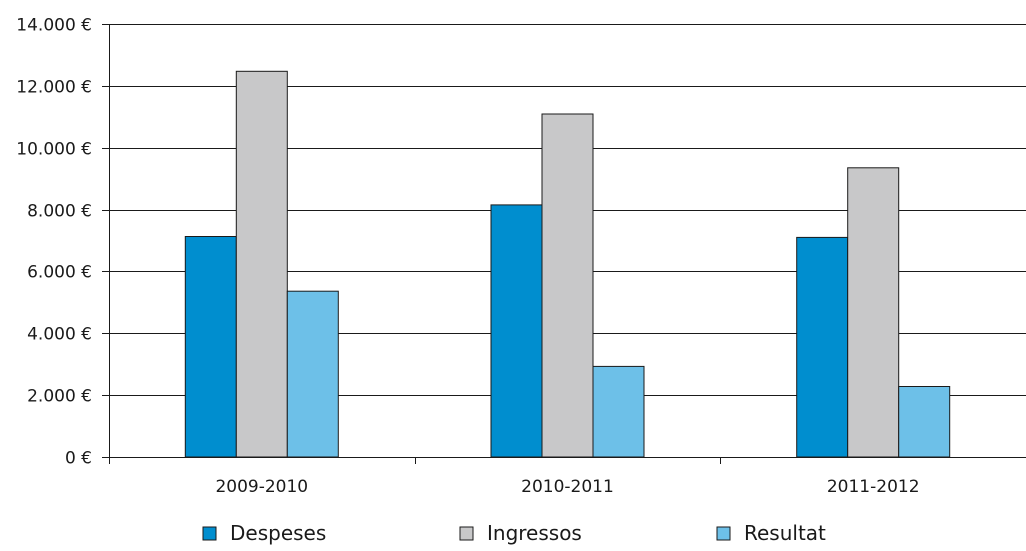 The width and height of the screenshot is (1026, 551). I want to click on y-tick-label: 12.000 €, so click(54, 88).